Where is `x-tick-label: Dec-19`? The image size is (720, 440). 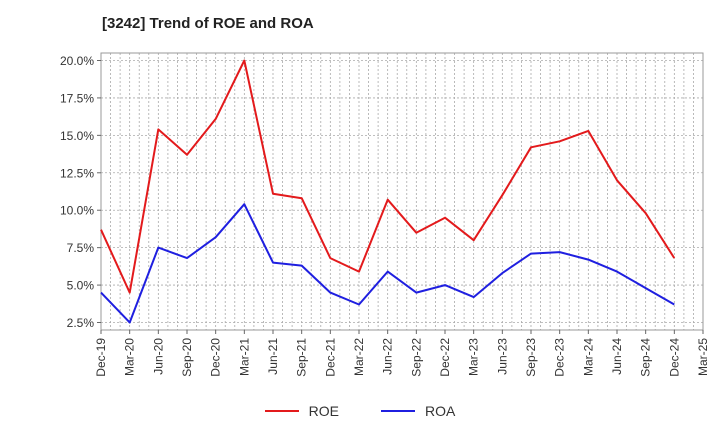 x-tick-label: Dec-19 is located at coordinates (101, 357).